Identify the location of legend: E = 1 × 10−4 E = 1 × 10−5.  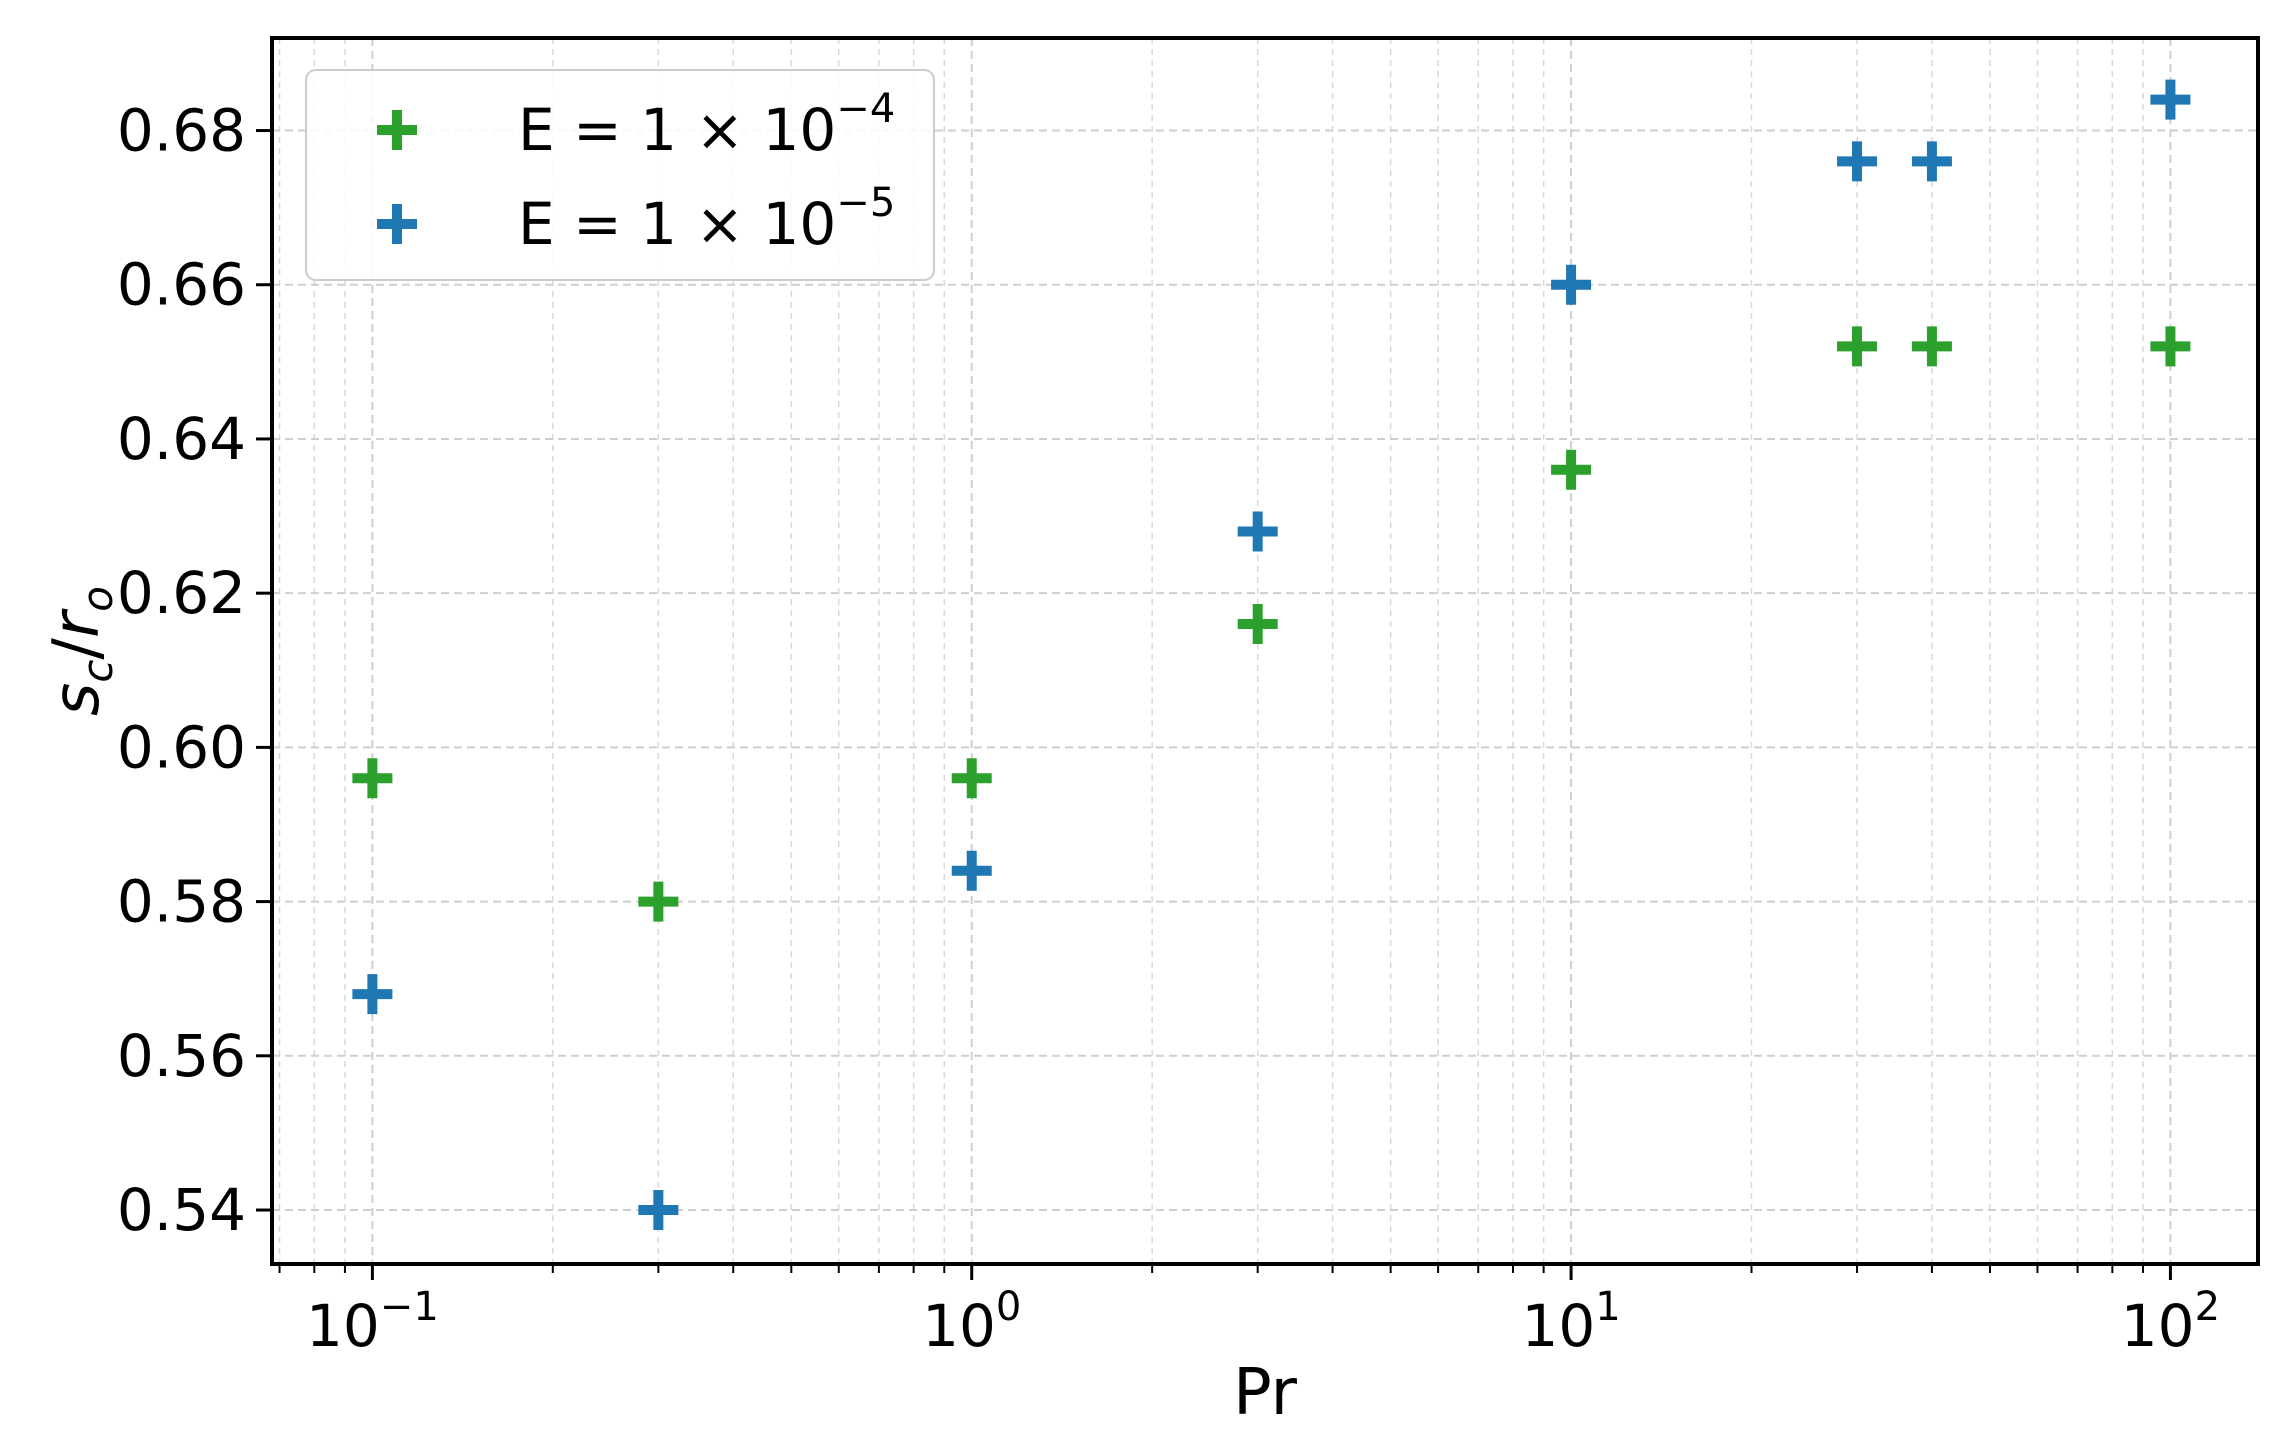
(620, 175).